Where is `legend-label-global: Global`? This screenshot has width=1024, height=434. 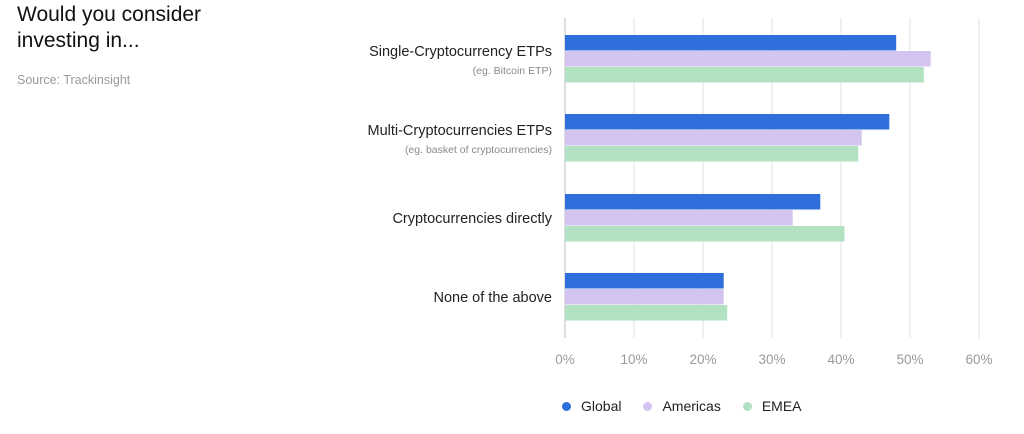 legend-label-global: Global is located at coordinates (601, 406).